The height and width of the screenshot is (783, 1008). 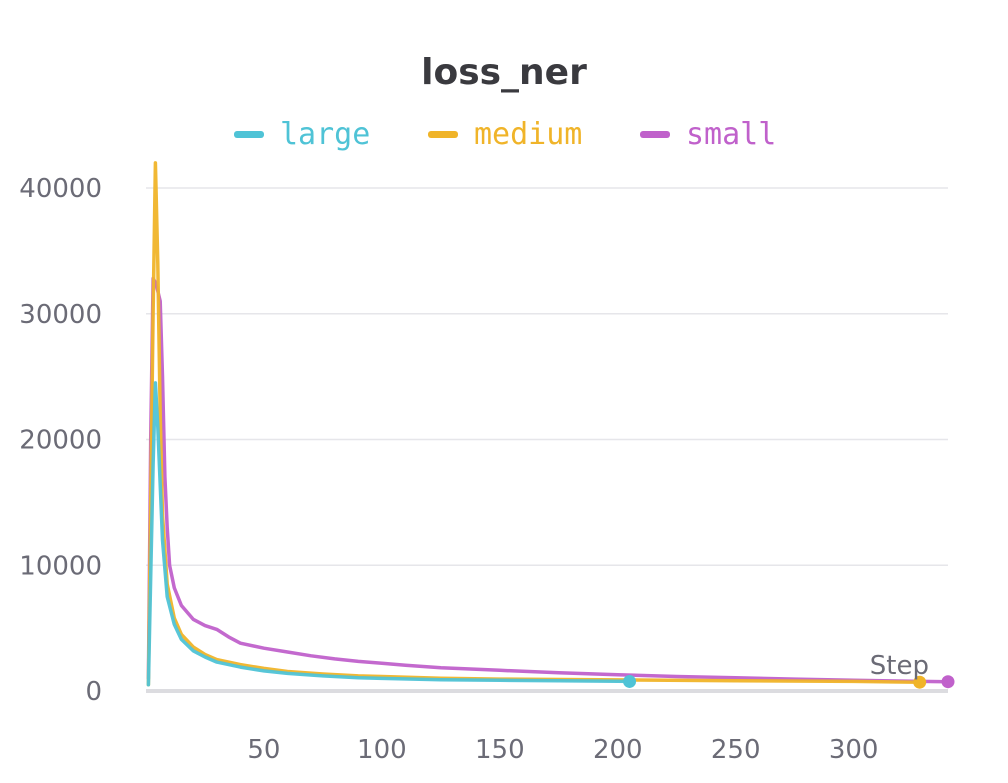 I want to click on y-tick-label-20000: 20000, so click(x=60, y=441).